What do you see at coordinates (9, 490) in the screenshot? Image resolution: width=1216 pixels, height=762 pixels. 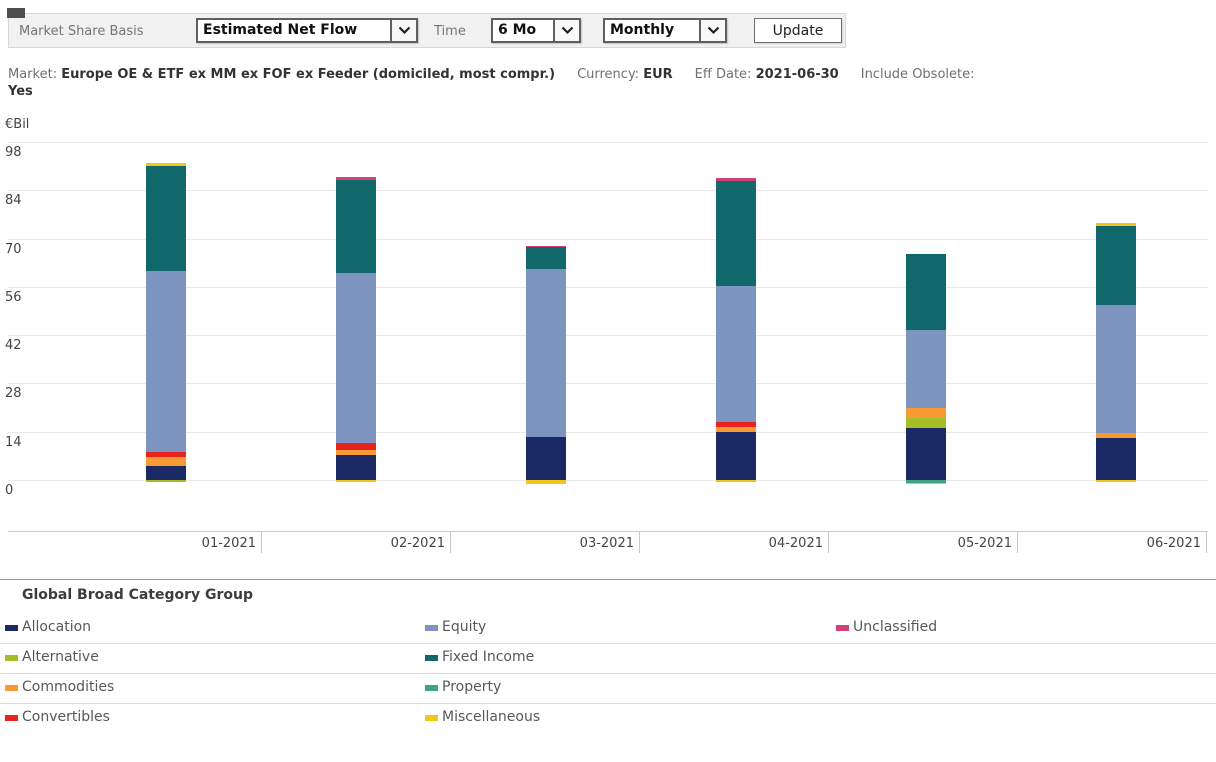 I see `y-tick-label-0: 0` at bounding box center [9, 490].